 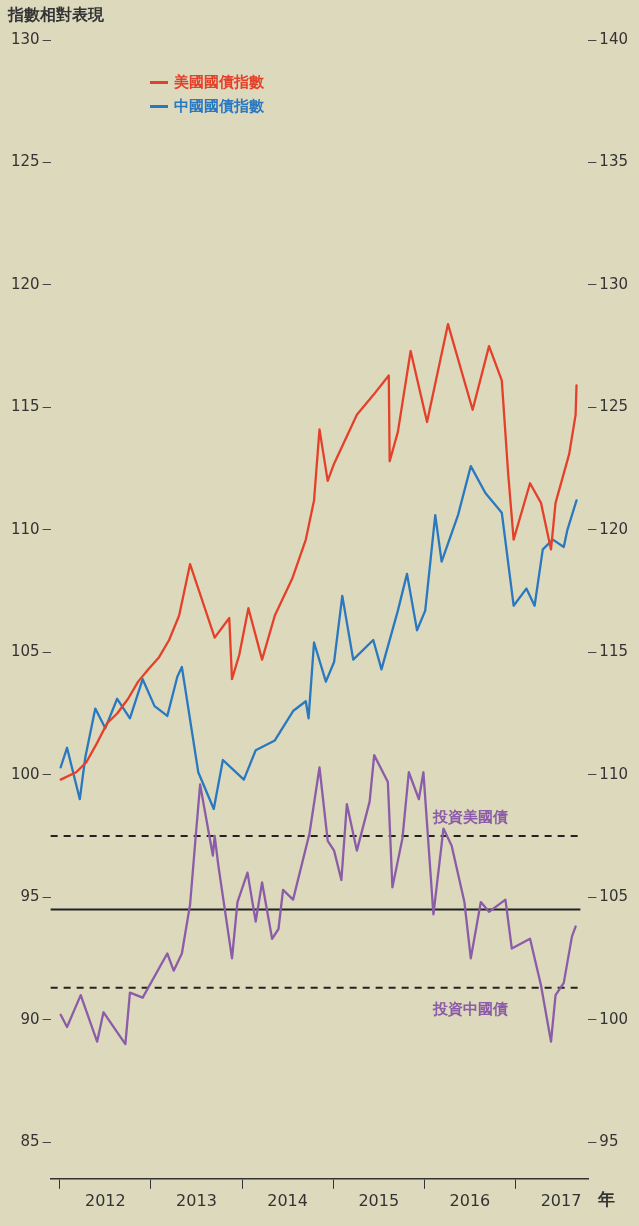 I want to click on y2-tick-label: 95, so click(x=609, y=1140).